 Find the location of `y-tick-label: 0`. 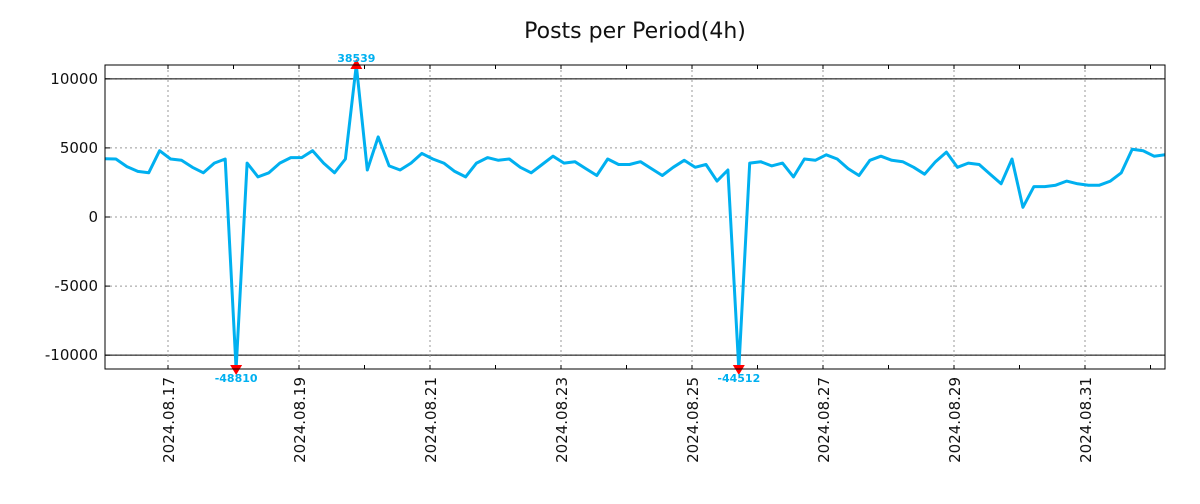

y-tick-label: 0 is located at coordinates (93, 217).